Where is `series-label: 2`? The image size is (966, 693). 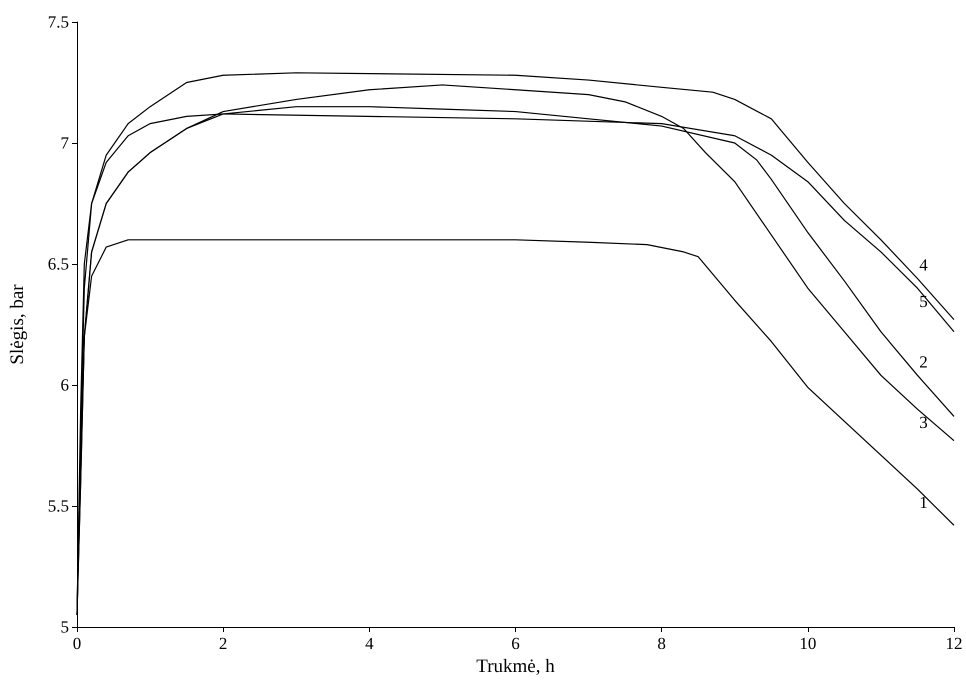
series-label: 2 is located at coordinates (923, 362).